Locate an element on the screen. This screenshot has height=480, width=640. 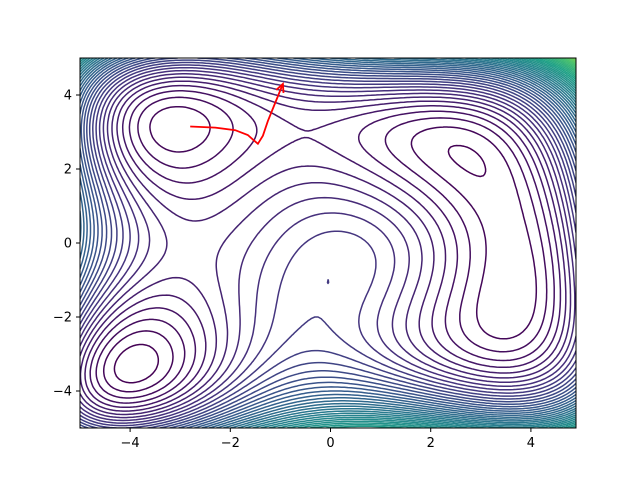
x-tick-label: 0 is located at coordinates (330, 443).